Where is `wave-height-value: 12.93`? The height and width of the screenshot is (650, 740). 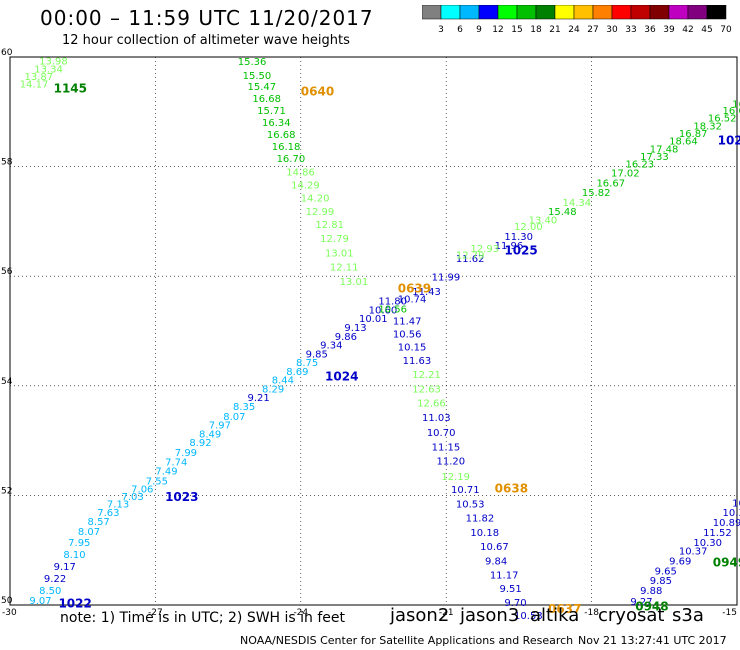
wave-height-value: 12.93 is located at coordinates (484, 249).